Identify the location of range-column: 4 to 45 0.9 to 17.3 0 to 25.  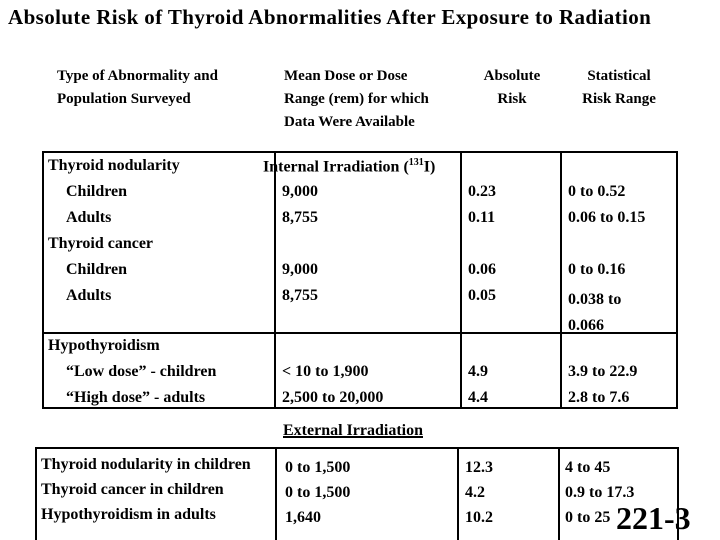
(599, 492).